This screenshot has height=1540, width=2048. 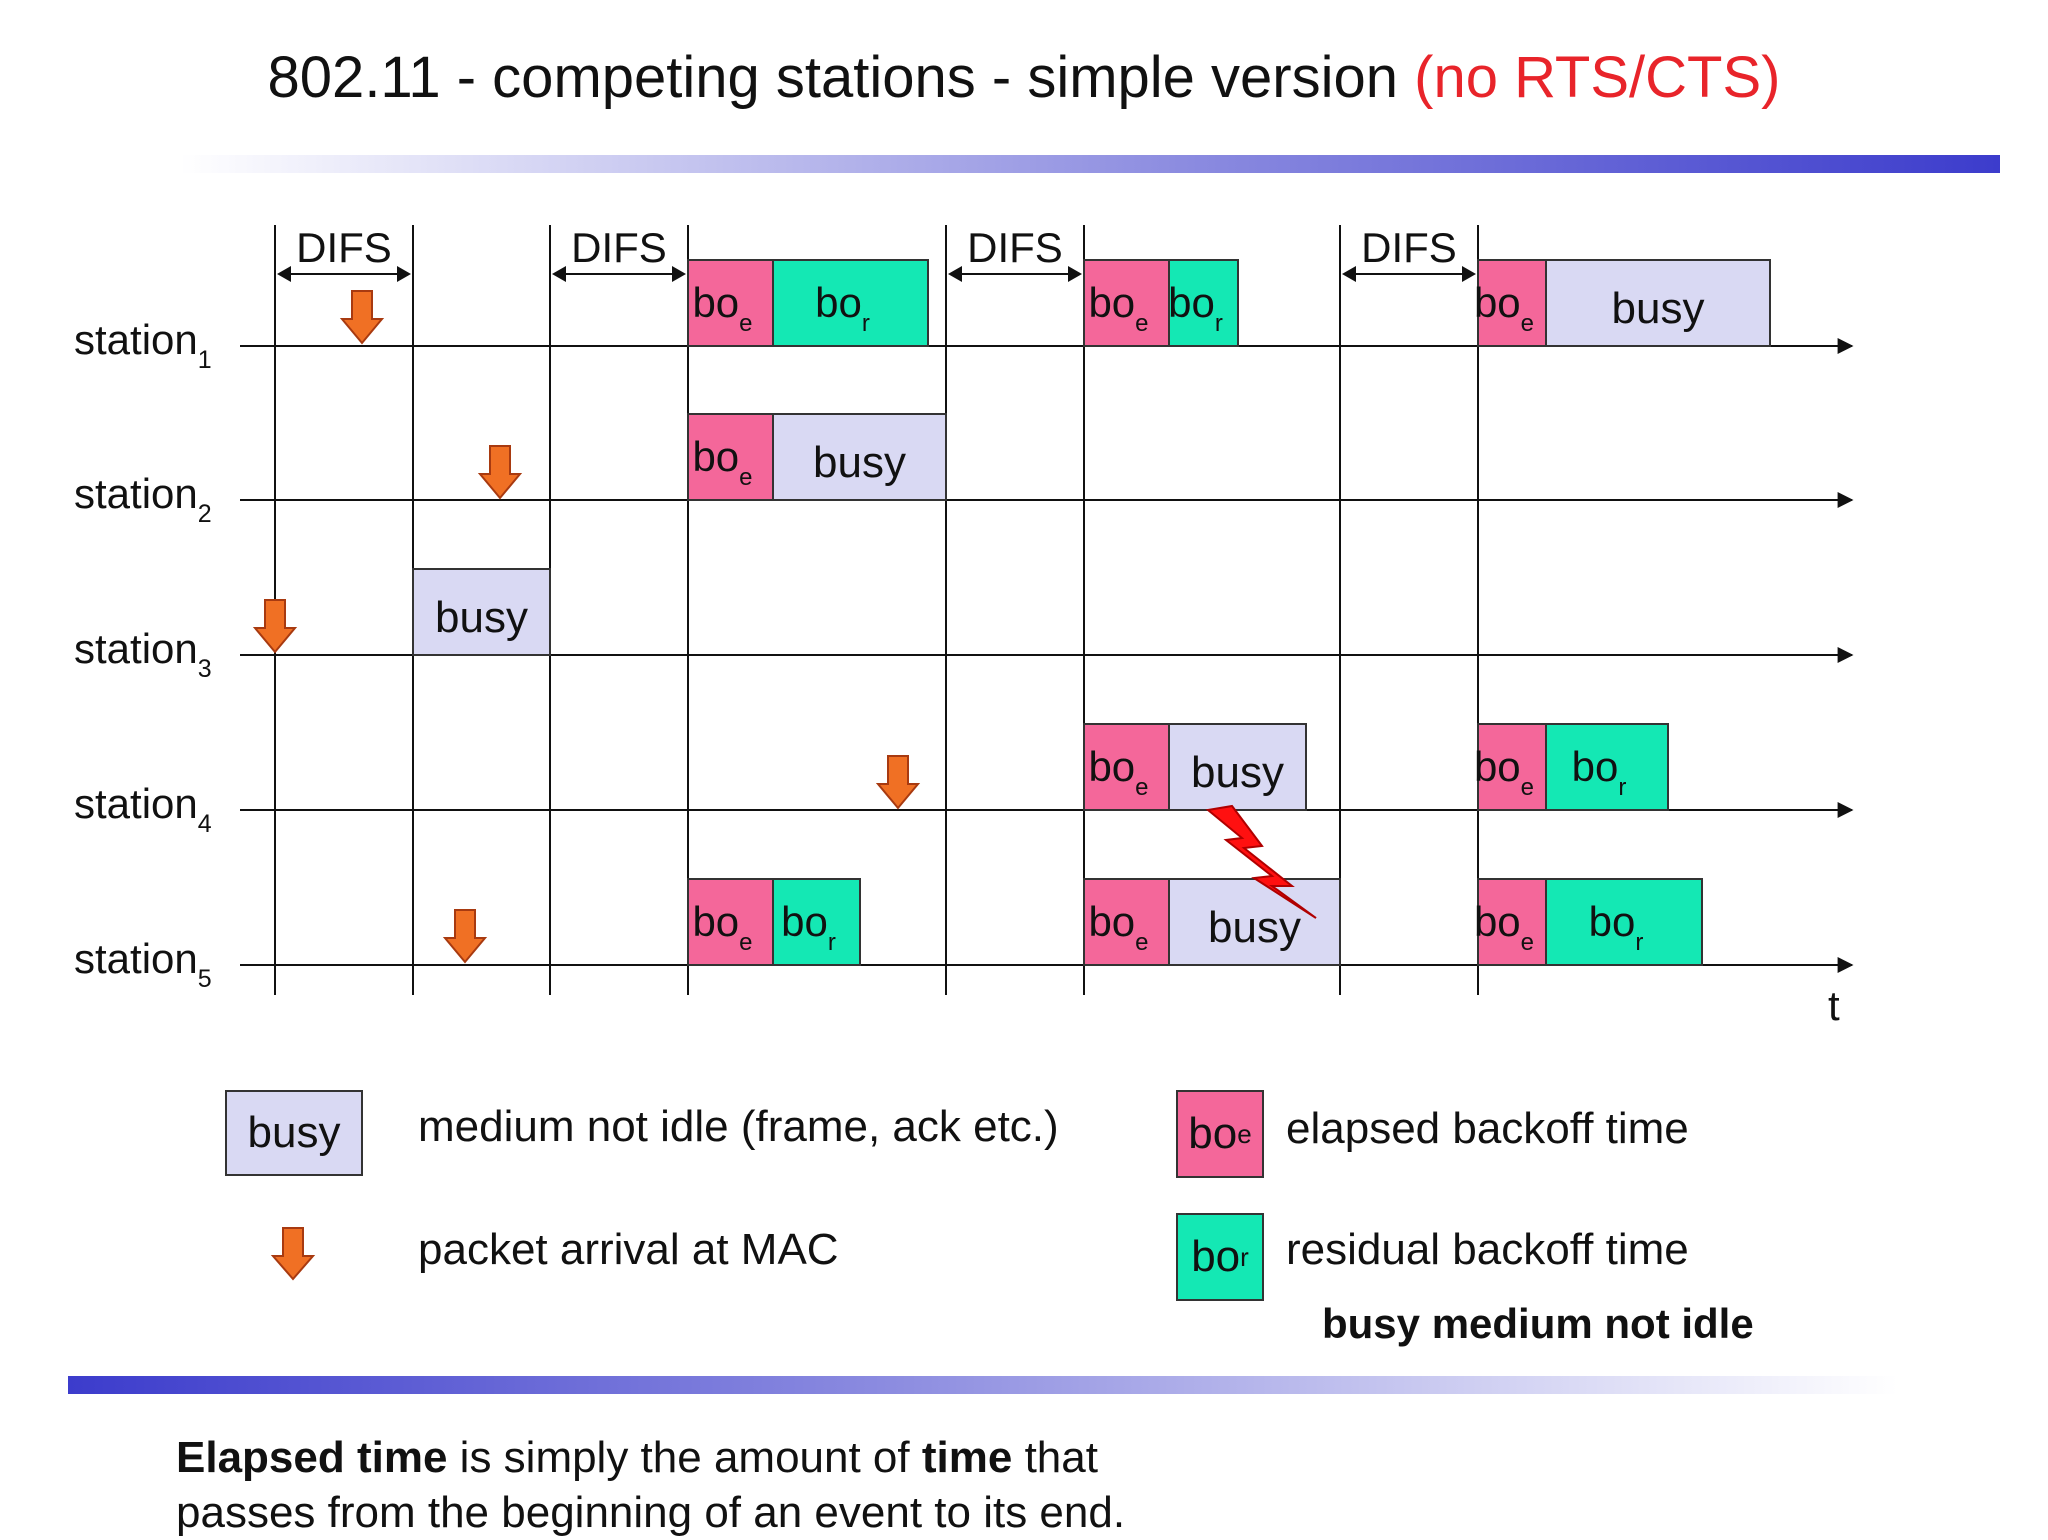 I want to click on top-gradient-bar, so click(x=1090, y=164).